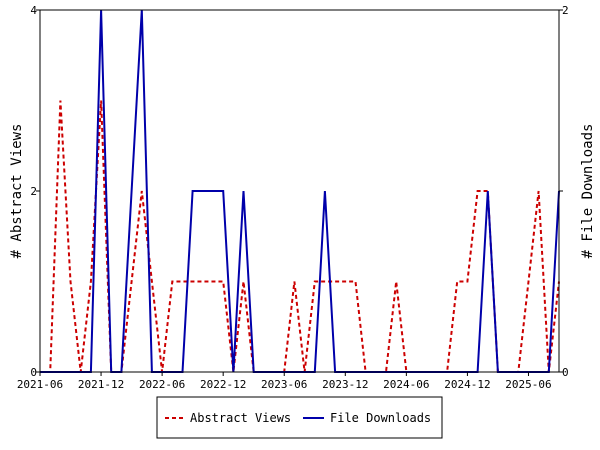 This screenshot has height=450, width=600. What do you see at coordinates (345, 384) in the screenshot?
I see `x-tick-label-5: 2023-12` at bounding box center [345, 384].